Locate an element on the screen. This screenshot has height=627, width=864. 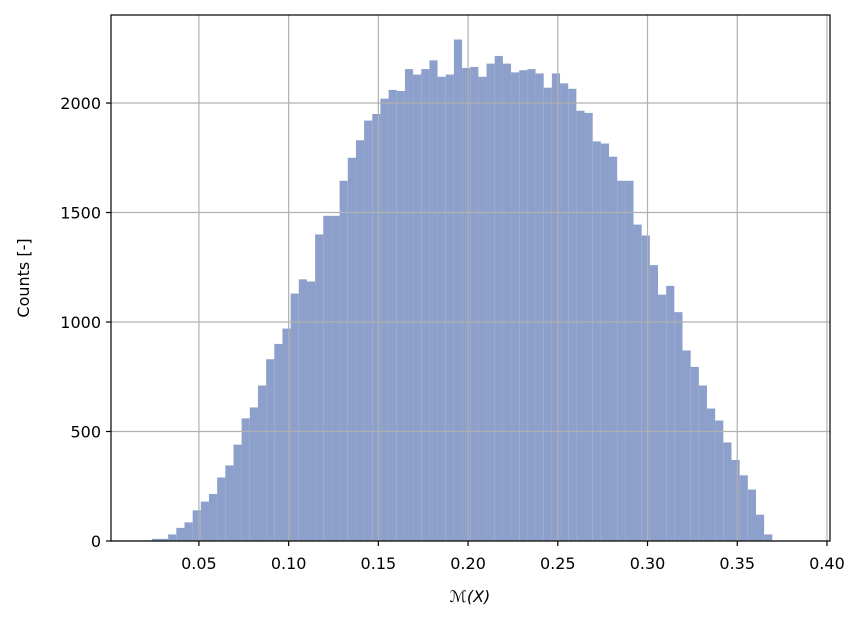
x-tick-label: 0.30 is located at coordinates (648, 563).